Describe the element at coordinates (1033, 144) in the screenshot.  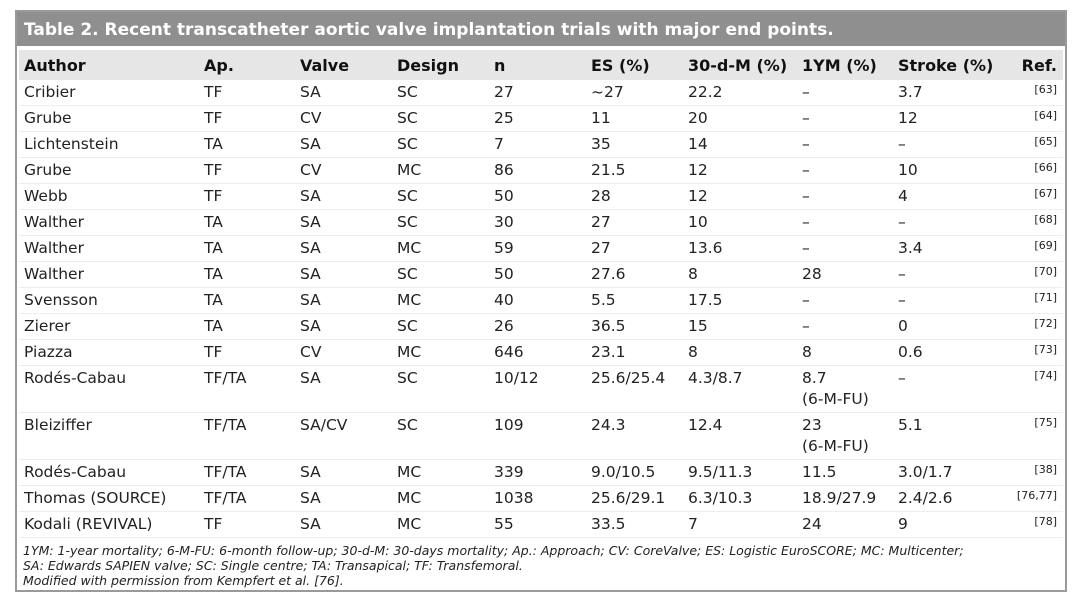
I see `reference: [65]` at that location.